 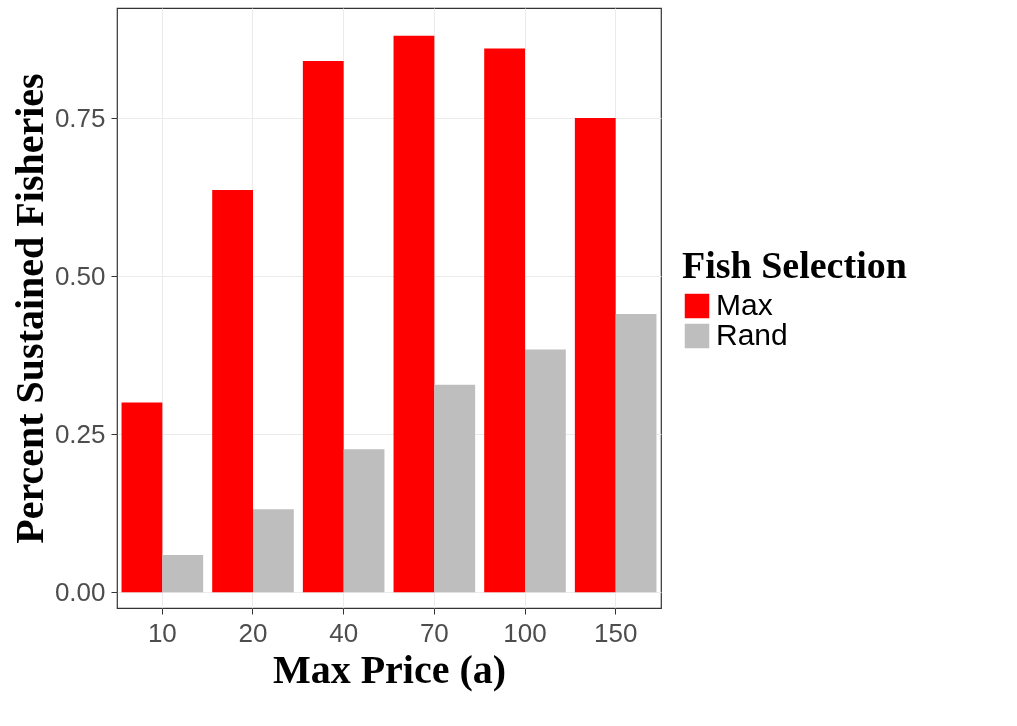 What do you see at coordinates (389, 669) in the screenshot?
I see `x-axis-title: Max Price (a)` at bounding box center [389, 669].